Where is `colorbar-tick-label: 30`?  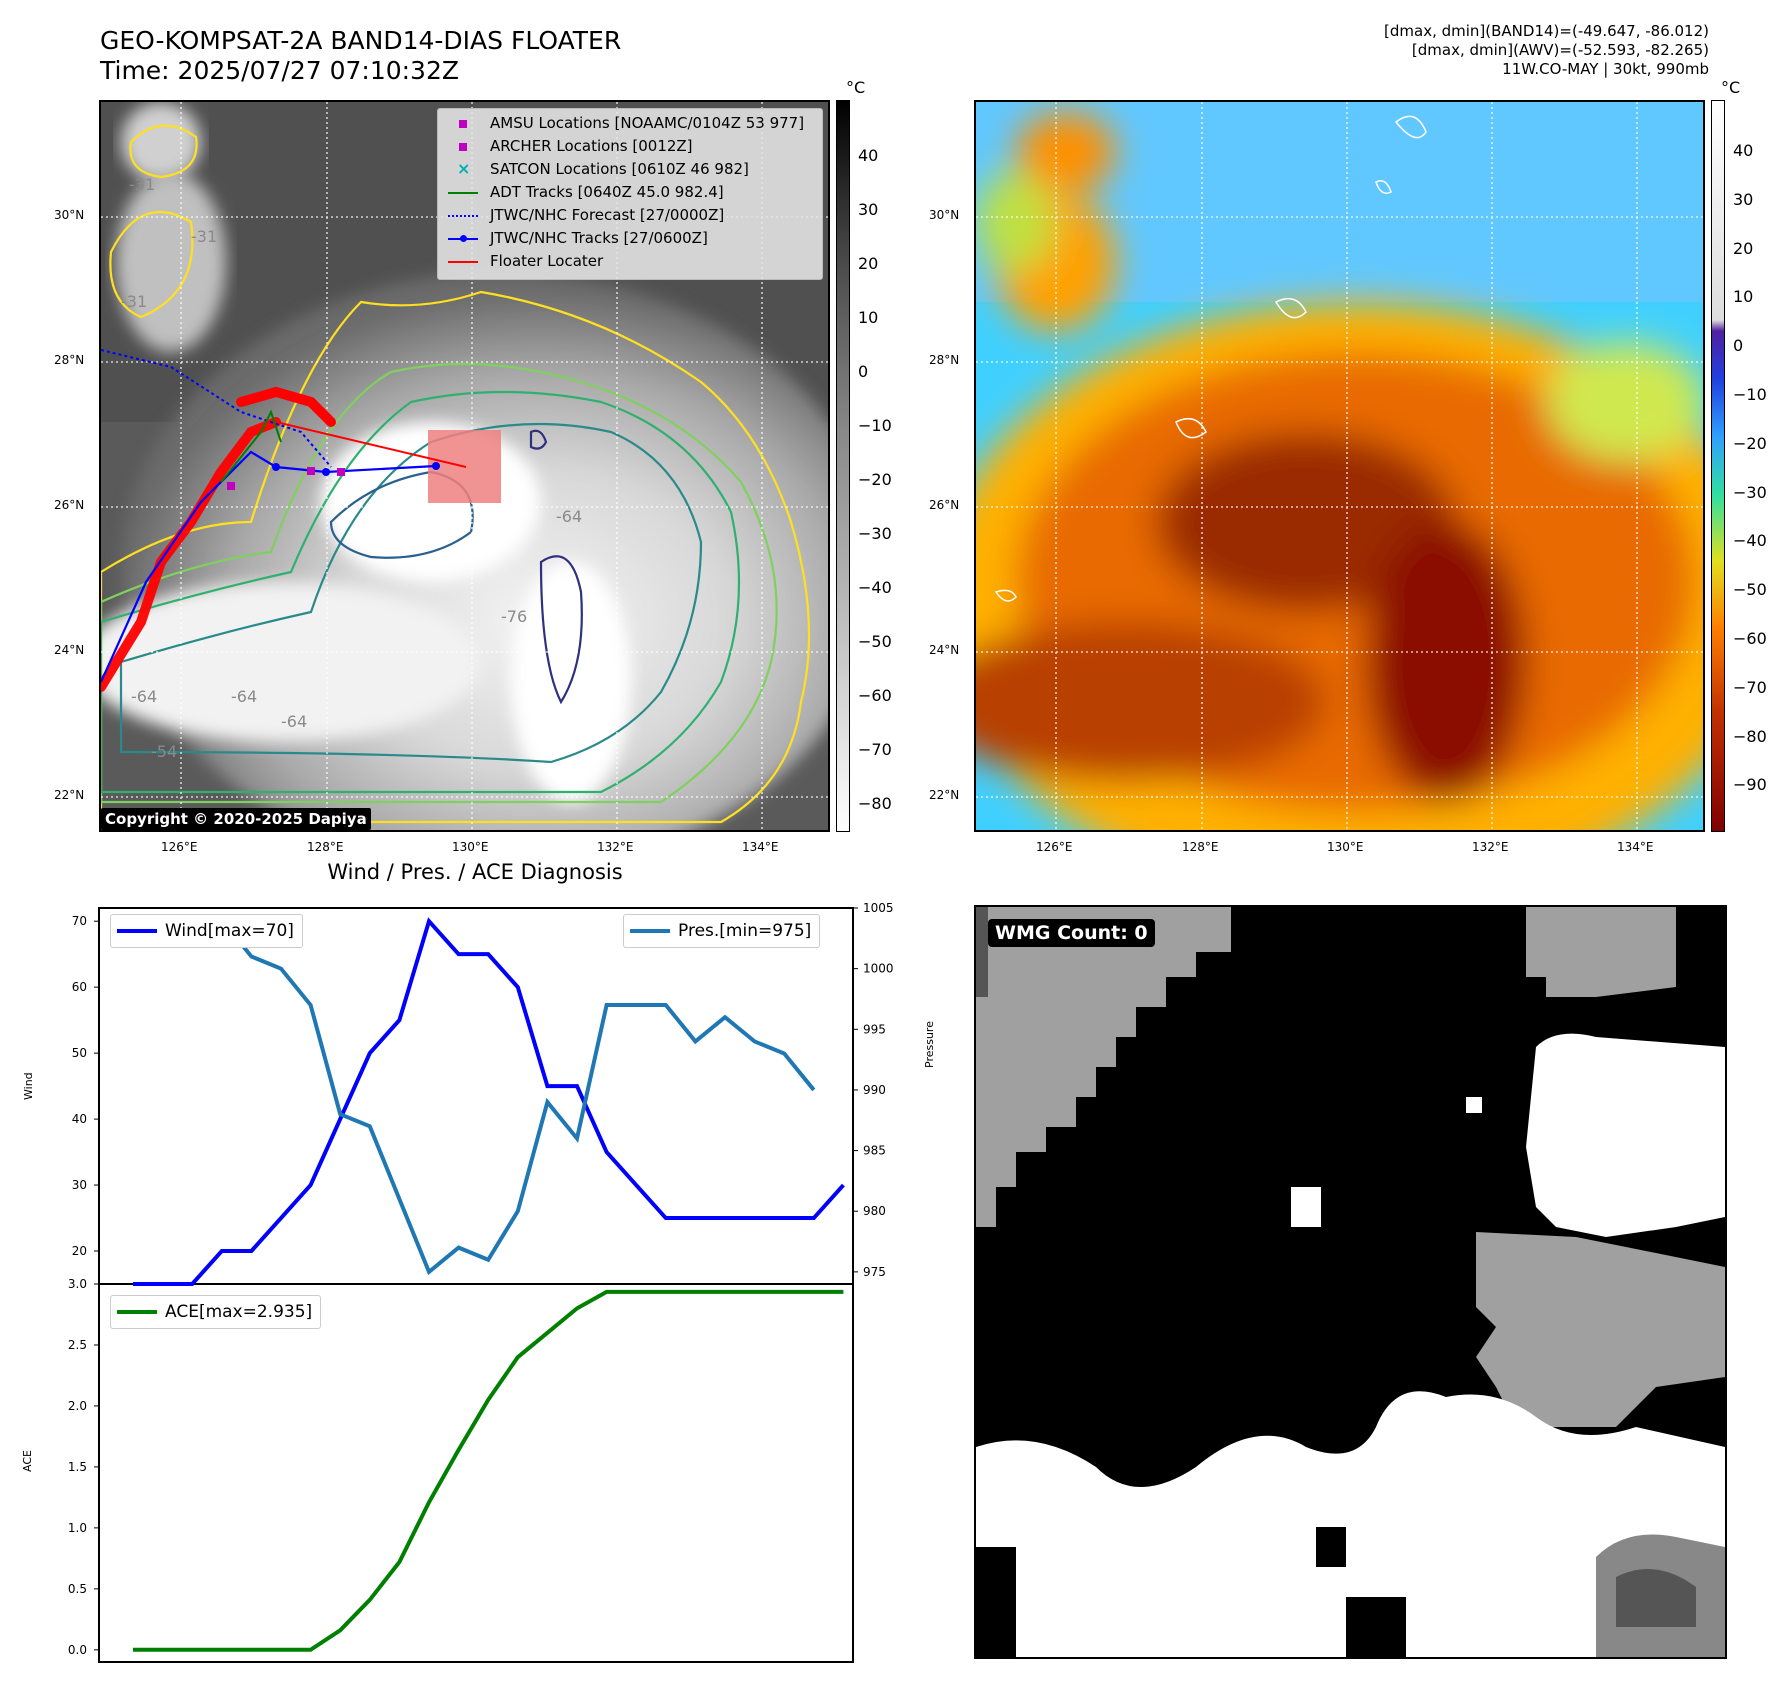
colorbar-tick-label: 30 is located at coordinates (868, 209).